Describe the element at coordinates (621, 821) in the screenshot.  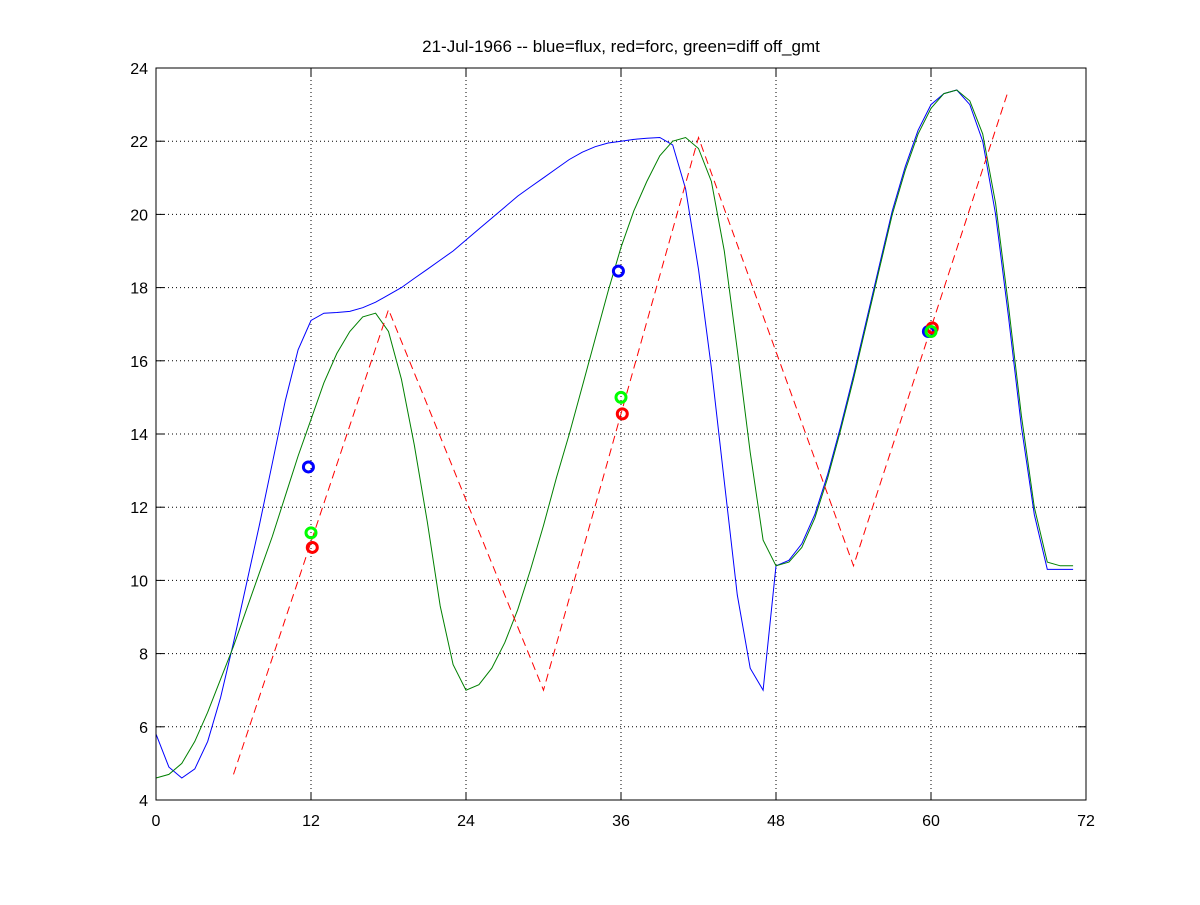
I see `x-tick-label: 36` at that location.